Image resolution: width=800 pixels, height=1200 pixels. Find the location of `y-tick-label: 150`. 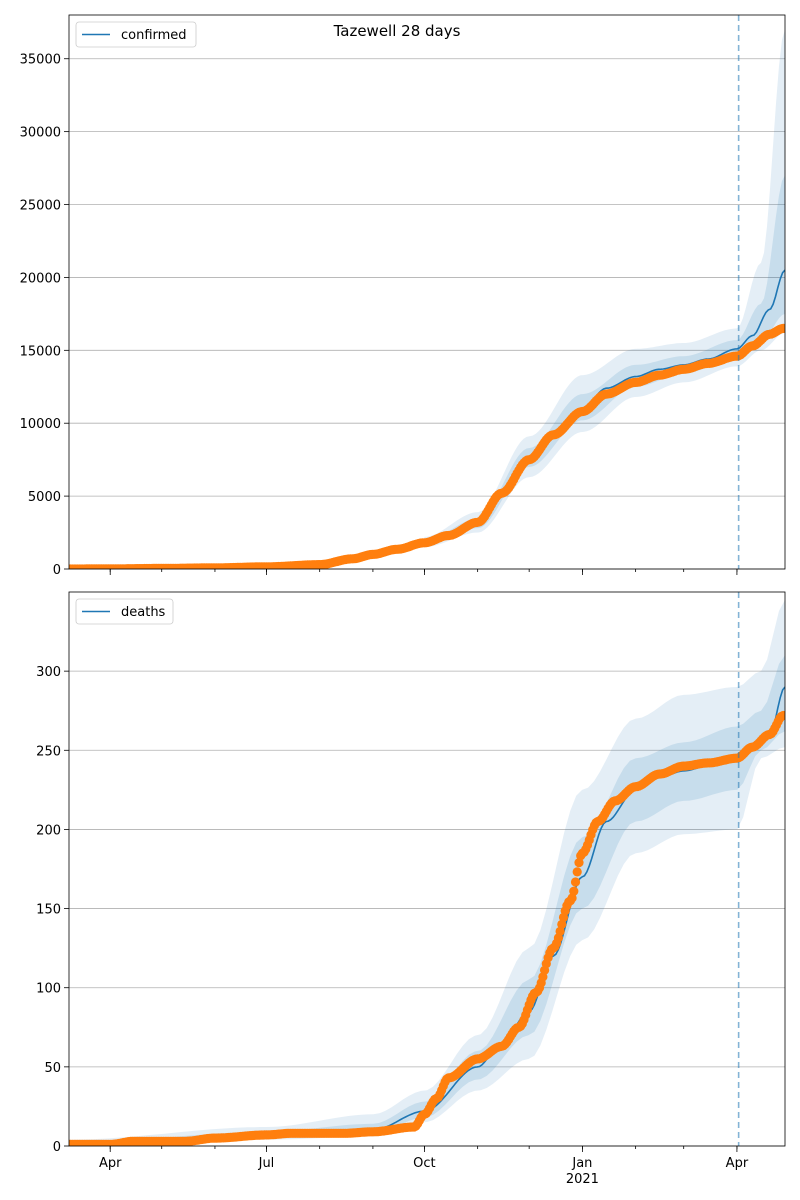

y-tick-label: 150 is located at coordinates (48, 910).